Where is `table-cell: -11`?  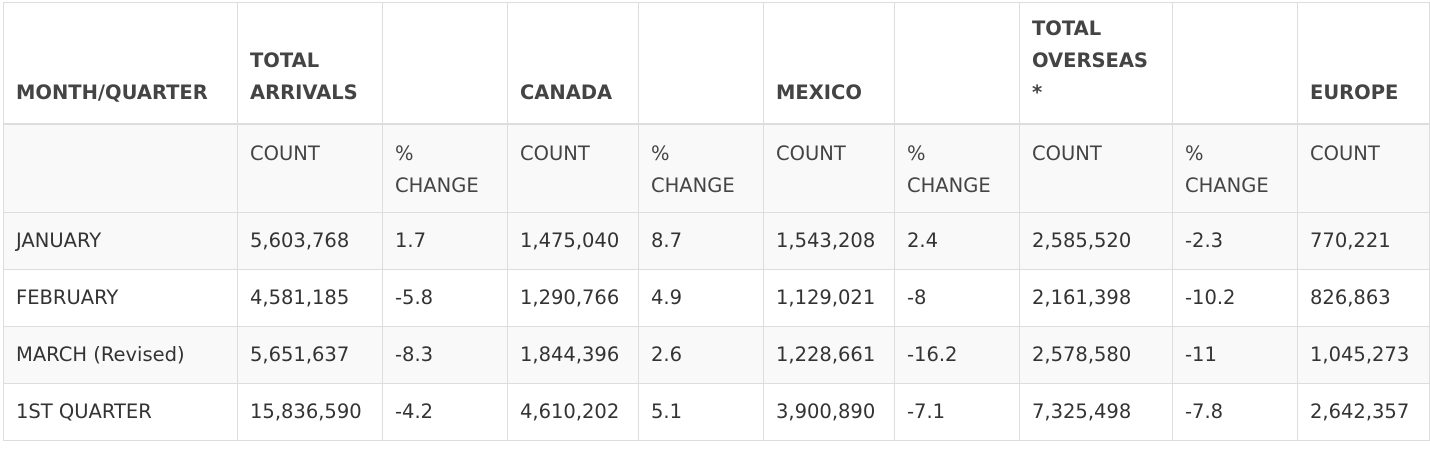 table-cell: -11 is located at coordinates (1235, 355).